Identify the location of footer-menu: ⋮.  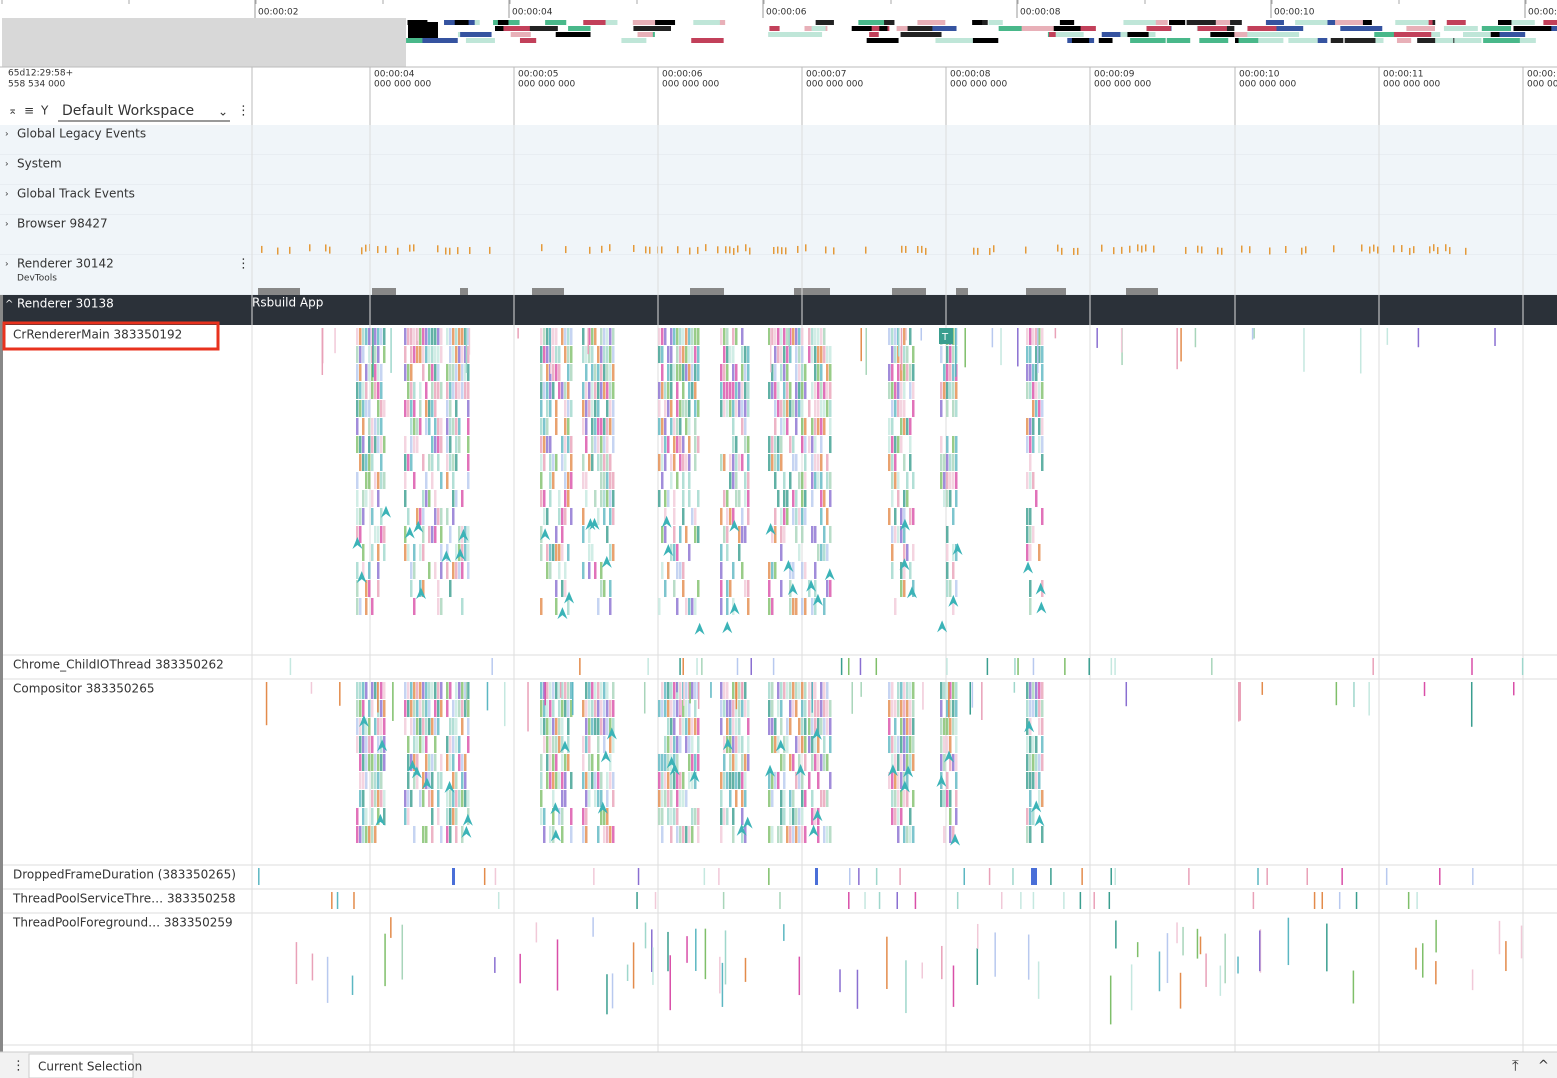
(18, 1066).